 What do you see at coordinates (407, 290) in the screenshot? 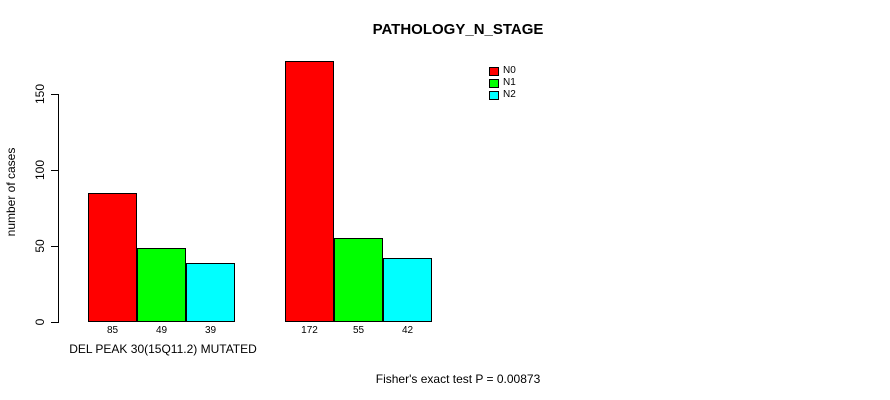
I see `bar-n2-group2` at bounding box center [407, 290].